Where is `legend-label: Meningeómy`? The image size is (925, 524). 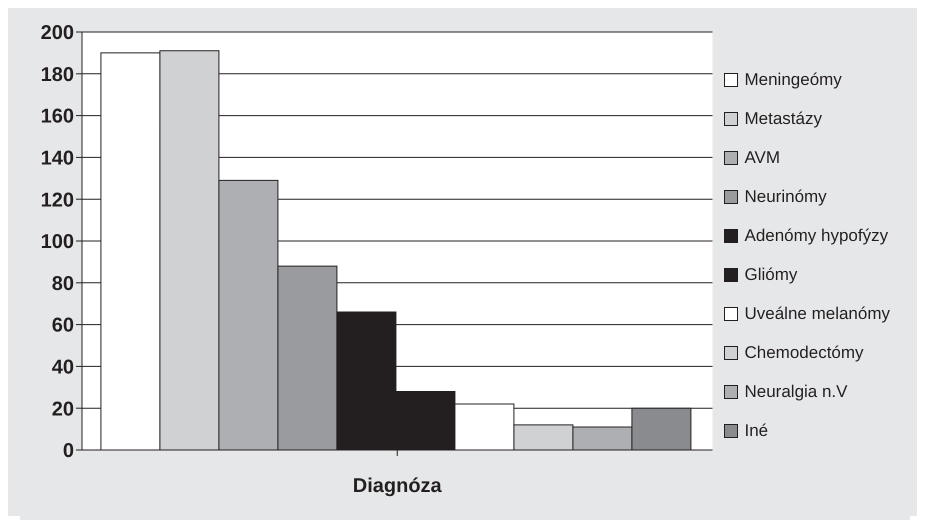 legend-label: Meningeómy is located at coordinates (793, 80).